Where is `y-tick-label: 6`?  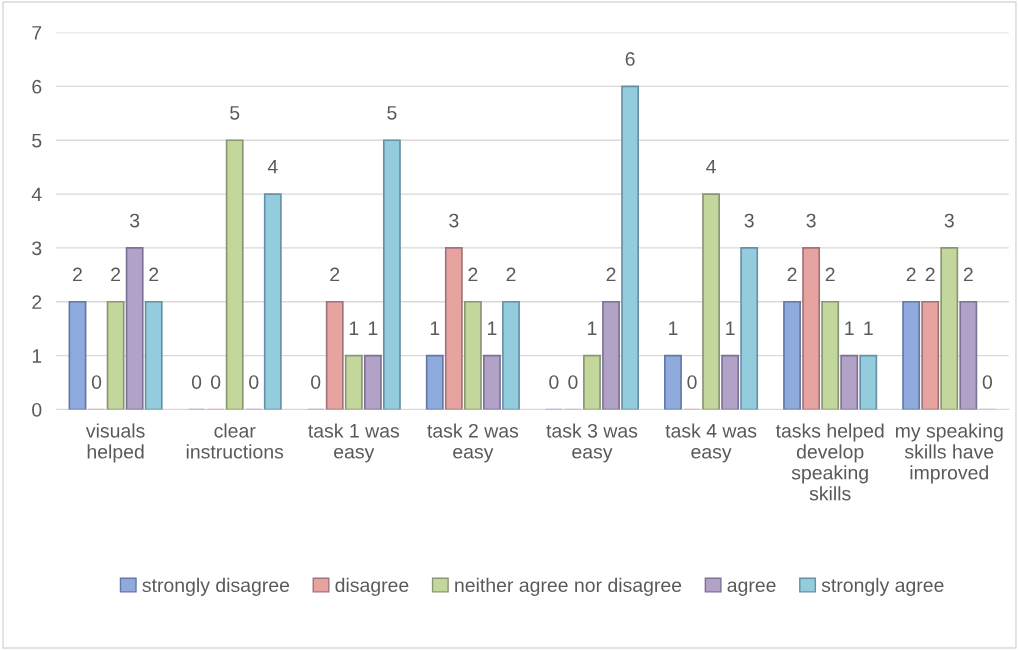
y-tick-label: 6 is located at coordinates (37, 86).